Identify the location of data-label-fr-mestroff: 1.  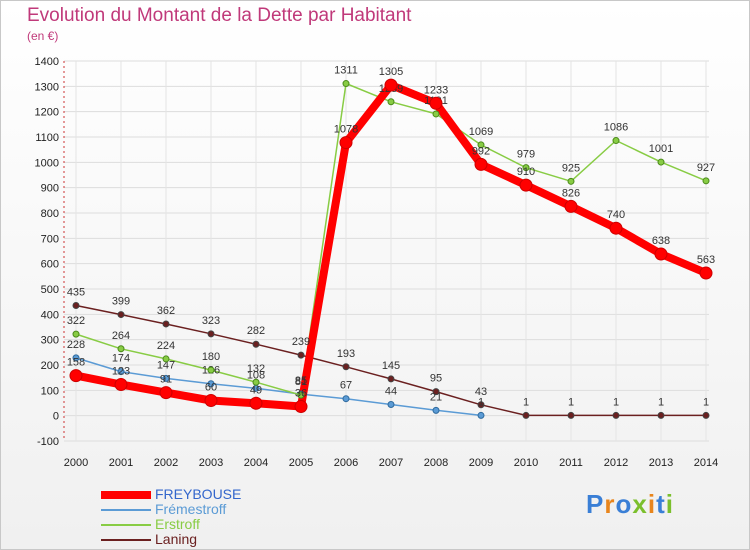
(481, 402).